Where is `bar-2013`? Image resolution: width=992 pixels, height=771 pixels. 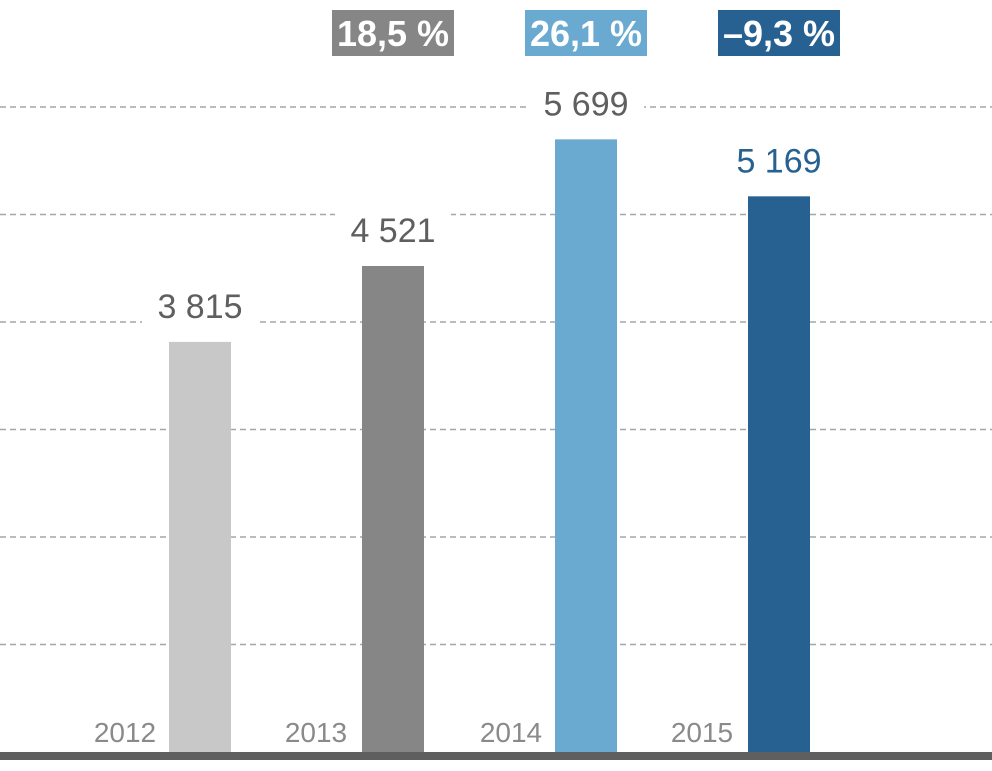
bar-2013 is located at coordinates (393, 508).